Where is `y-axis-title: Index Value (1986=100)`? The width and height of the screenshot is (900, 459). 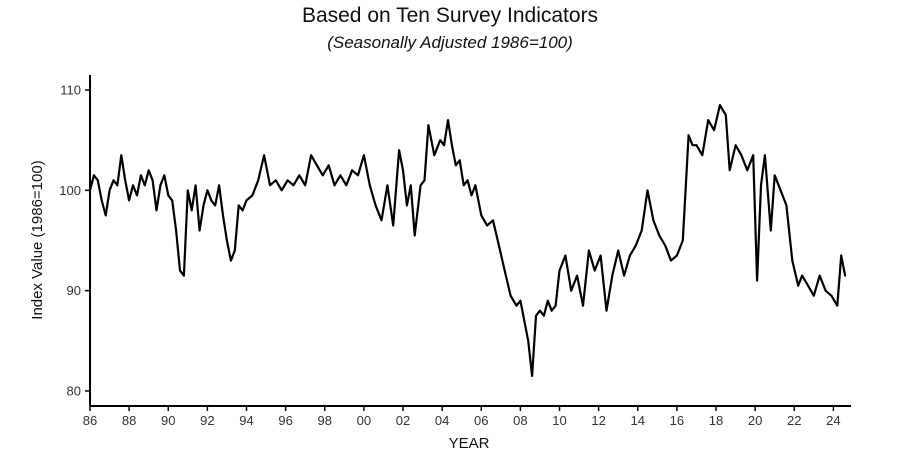 y-axis-title: Index Value (1986=100) is located at coordinates (37, 239).